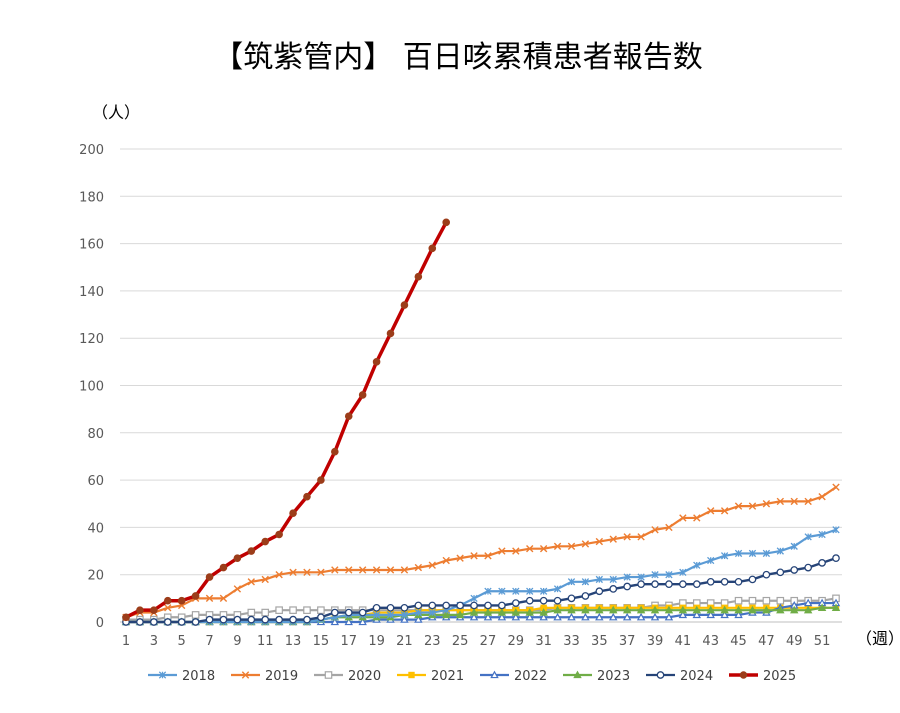  Describe the element at coordinates (347, 676) in the screenshot. I see `legend-item-2020: 2020` at that location.